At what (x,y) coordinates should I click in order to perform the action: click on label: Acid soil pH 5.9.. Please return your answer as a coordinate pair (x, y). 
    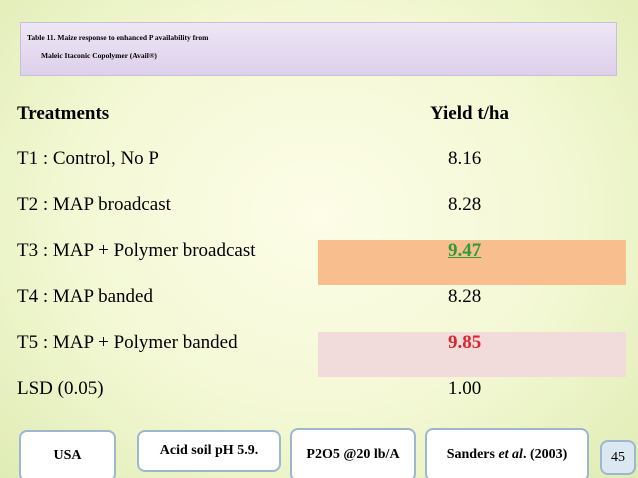
    Looking at the image, I should click on (209, 450).